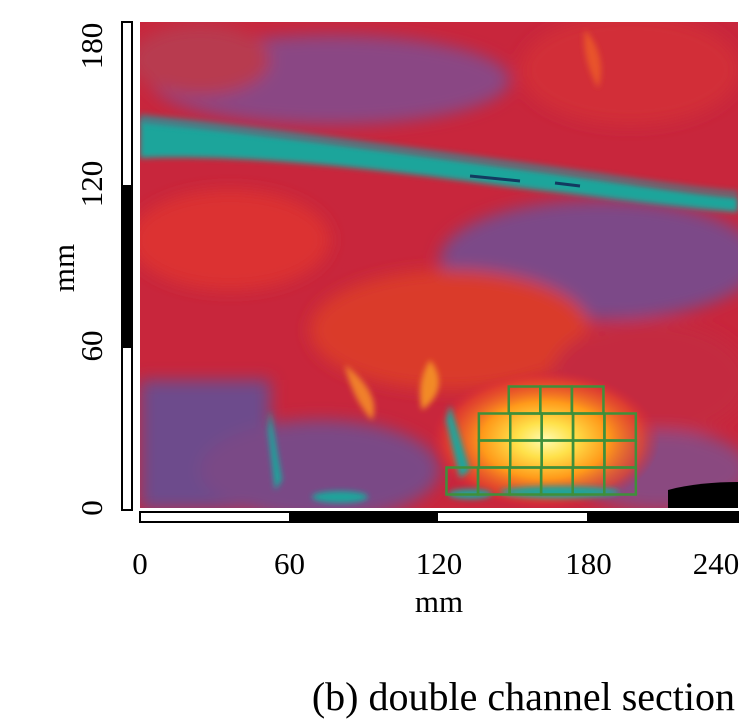  I want to click on x-axis-bar, so click(439, 517).